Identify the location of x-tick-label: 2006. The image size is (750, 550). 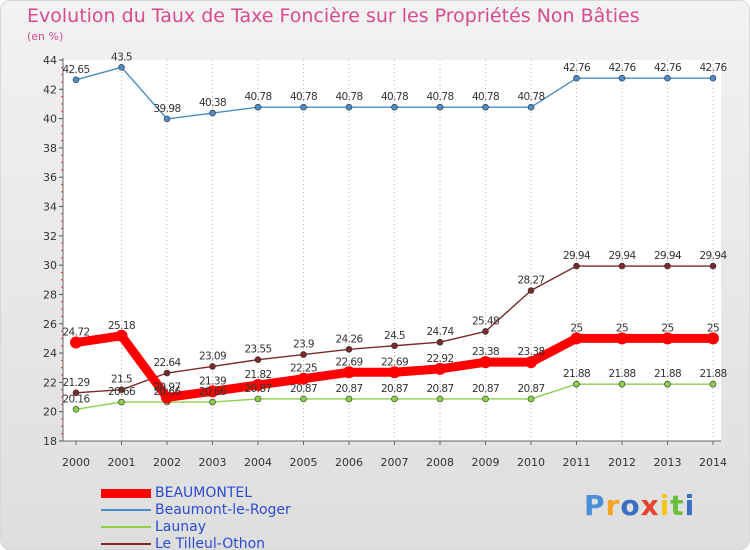
(349, 462).